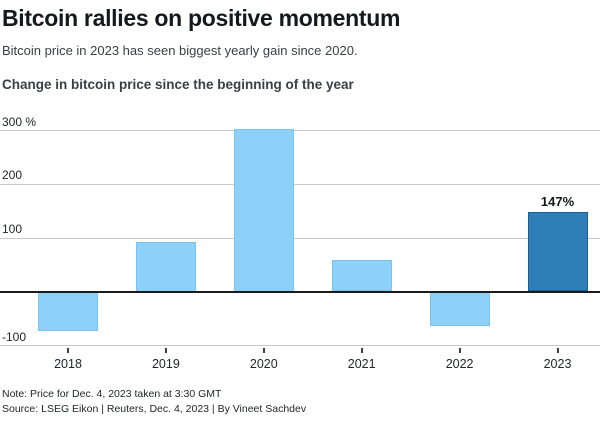 This screenshot has height=423, width=600. Describe the element at coordinates (361, 350) in the screenshot. I see `x-tick-2021` at that location.